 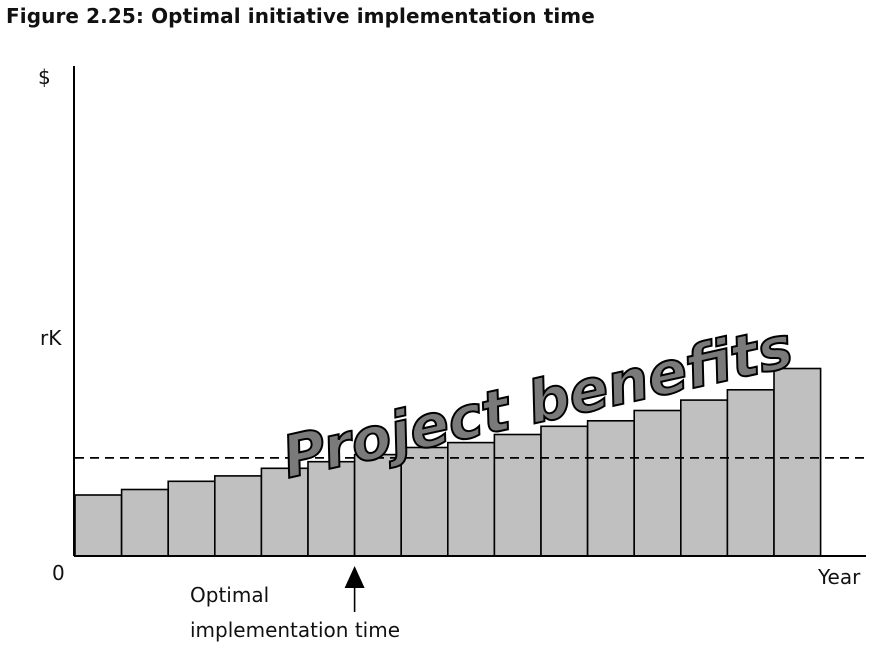 What do you see at coordinates (44, 77) in the screenshot?
I see `y-axis-label: $` at bounding box center [44, 77].